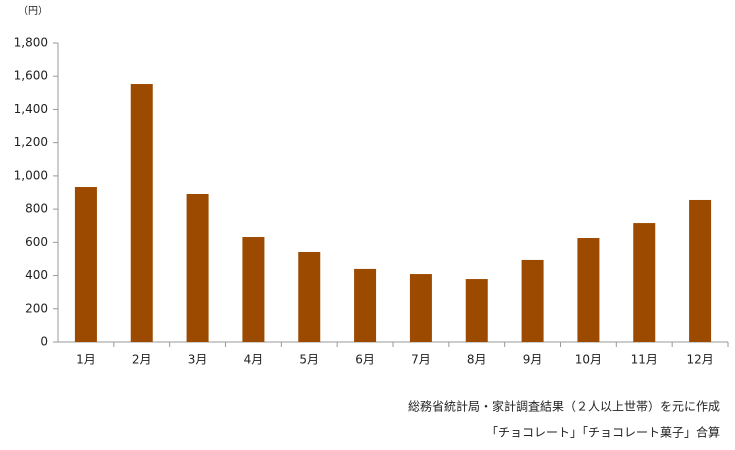 This screenshot has height=450, width=735. I want to click on y-tick-label: 400, so click(36, 275).